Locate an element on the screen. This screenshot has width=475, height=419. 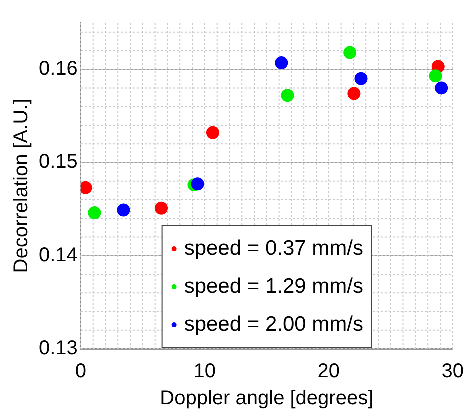
y-axis-title: Decorrelation [A.U.] is located at coordinates (21, 186).